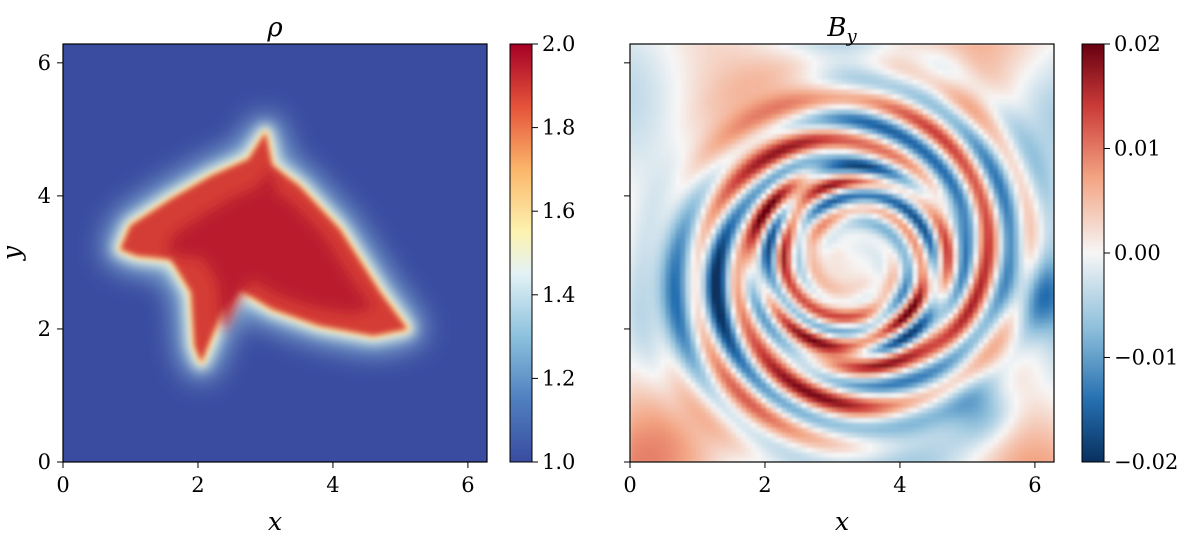  Describe the element at coordinates (558, 211) in the screenshot. I see `rho-colorbar-tick-label: 1.6` at that location.